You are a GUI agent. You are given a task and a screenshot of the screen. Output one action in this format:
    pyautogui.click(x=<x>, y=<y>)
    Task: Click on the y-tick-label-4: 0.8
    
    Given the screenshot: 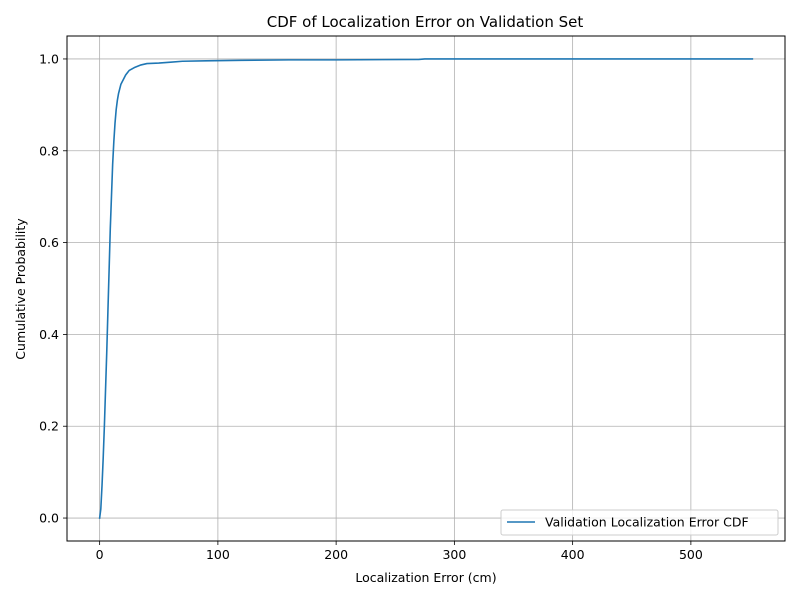 What is the action you would take?
    pyautogui.click(x=49, y=150)
    